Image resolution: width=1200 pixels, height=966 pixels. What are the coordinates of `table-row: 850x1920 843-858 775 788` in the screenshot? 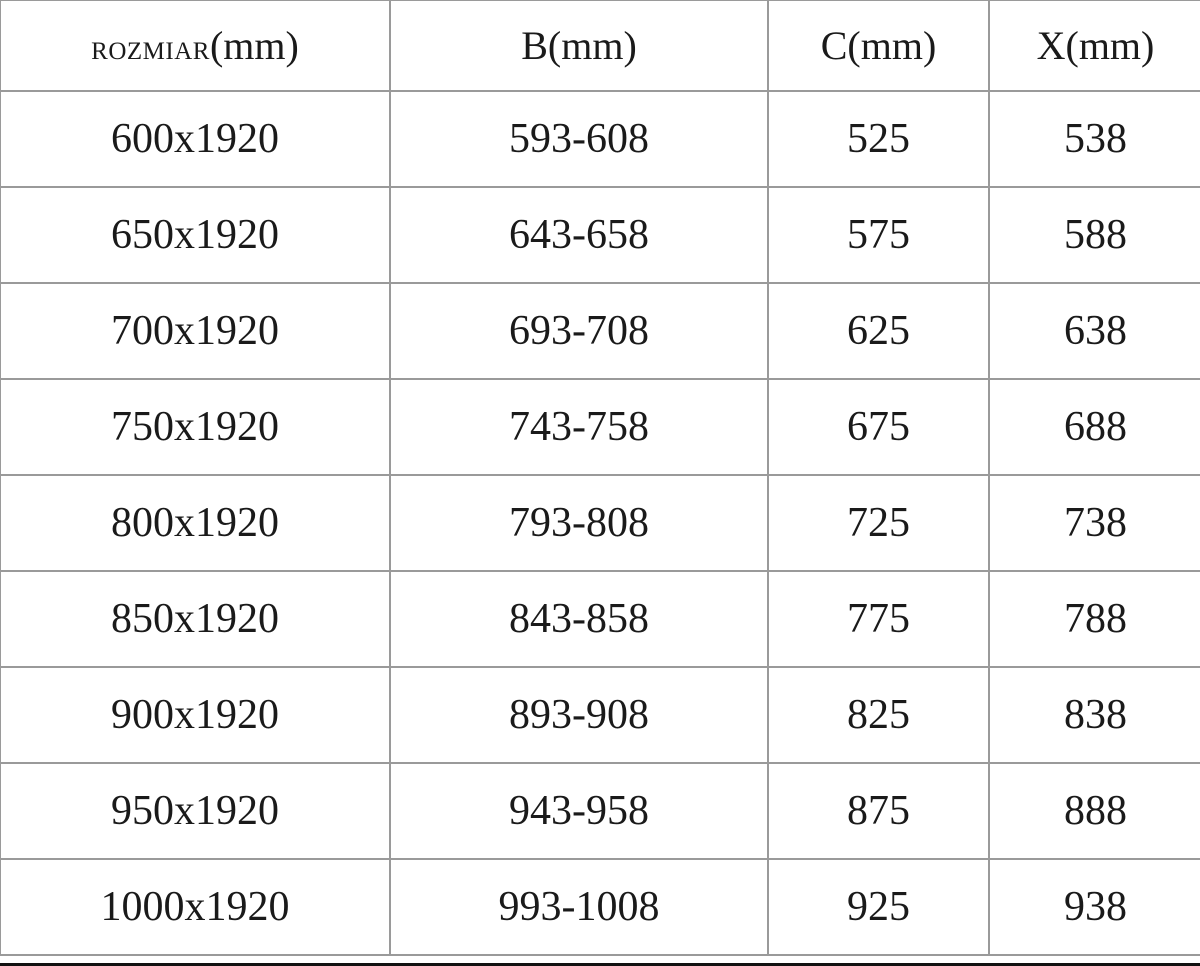 It's located at (600, 619).